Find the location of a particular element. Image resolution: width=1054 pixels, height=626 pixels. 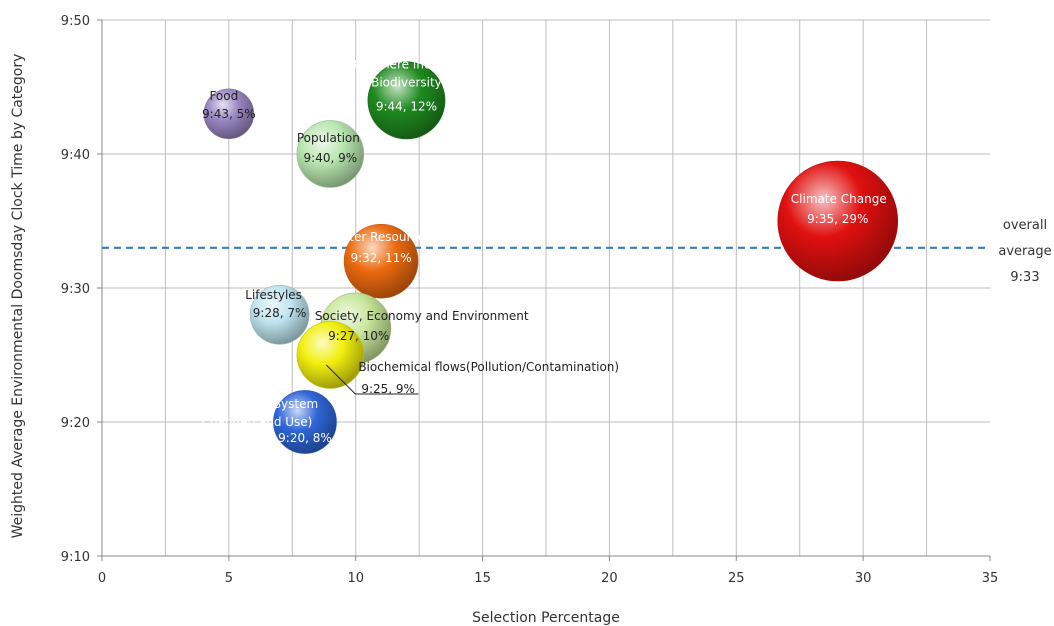

x-tick-label: 25 is located at coordinates (736, 578).